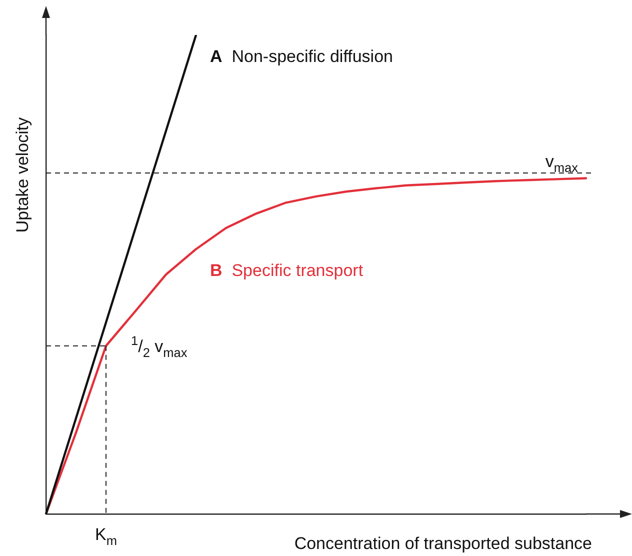 Image resolution: width=632 pixels, height=556 pixels. What do you see at coordinates (302, 56) in the screenshot?
I see `series-label: A Non-specific diffusion` at bounding box center [302, 56].